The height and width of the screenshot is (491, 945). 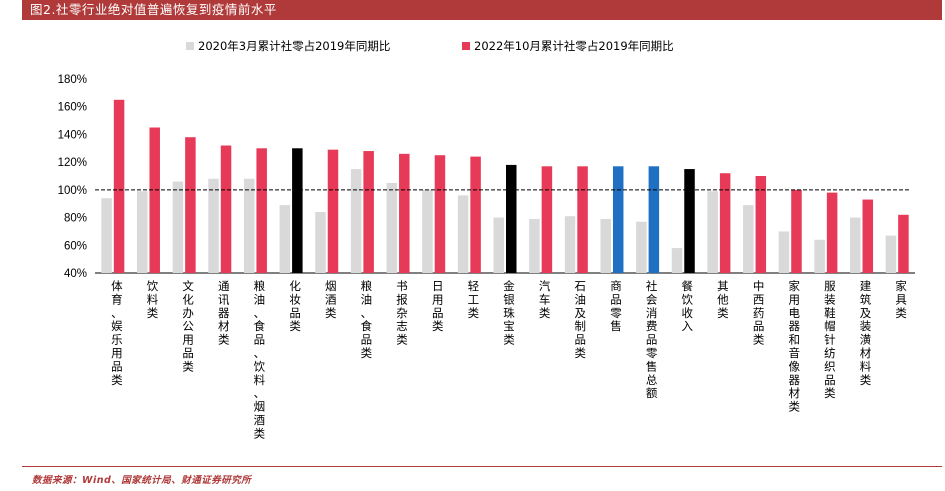 I want to click on x-tick-label: 饮料类, so click(x=153, y=299).